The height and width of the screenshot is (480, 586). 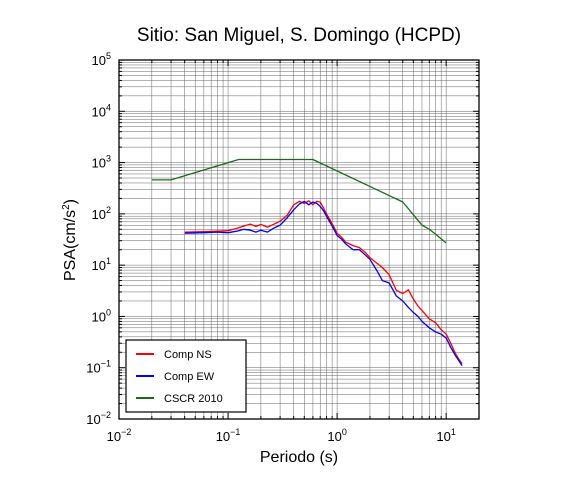 What do you see at coordinates (193, 399) in the screenshot?
I see `legend-label: CSCR 2010` at bounding box center [193, 399].